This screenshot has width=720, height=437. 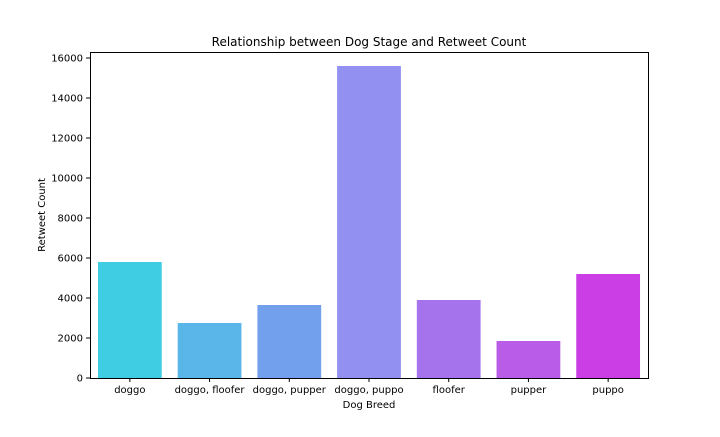 I want to click on y-tick-label: 0, so click(x=80, y=379).